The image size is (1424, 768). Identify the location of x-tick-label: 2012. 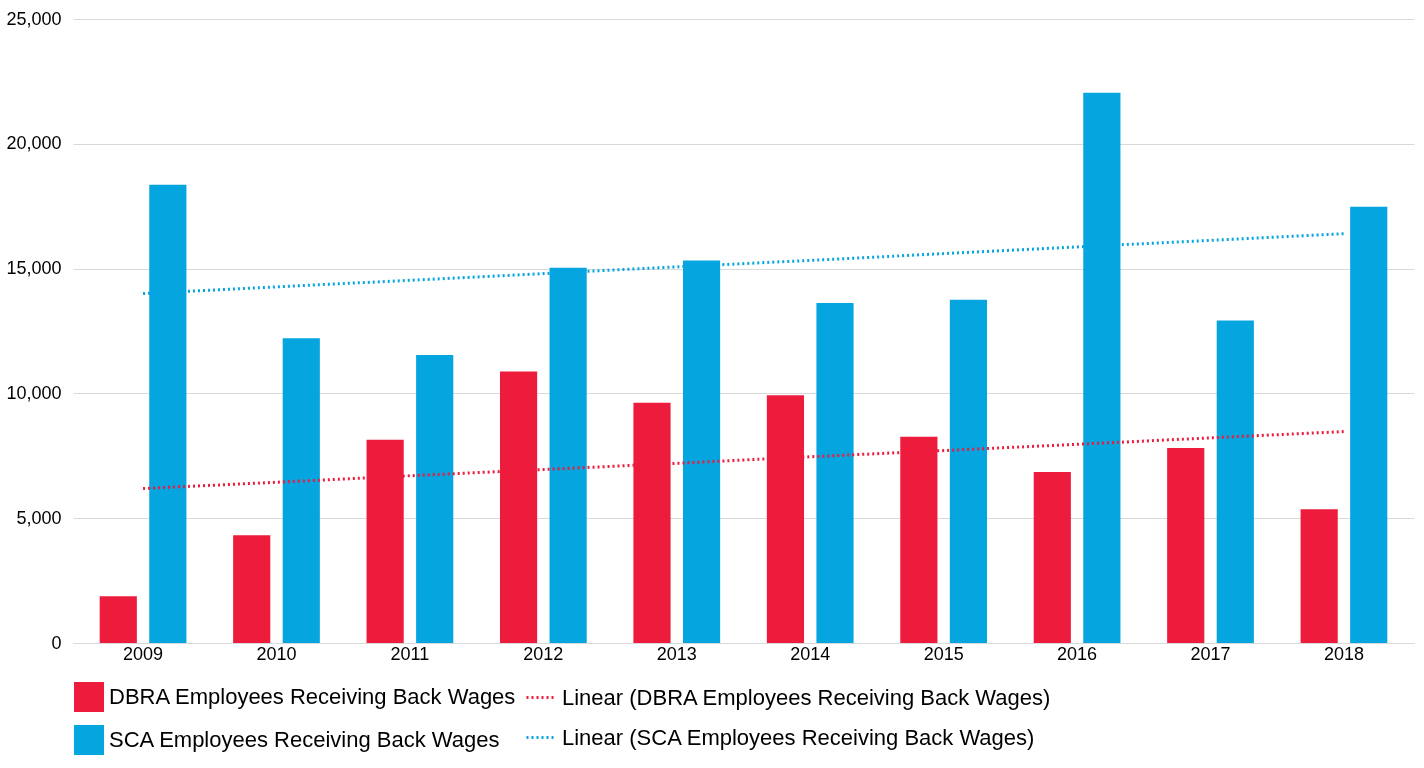
(543, 653).